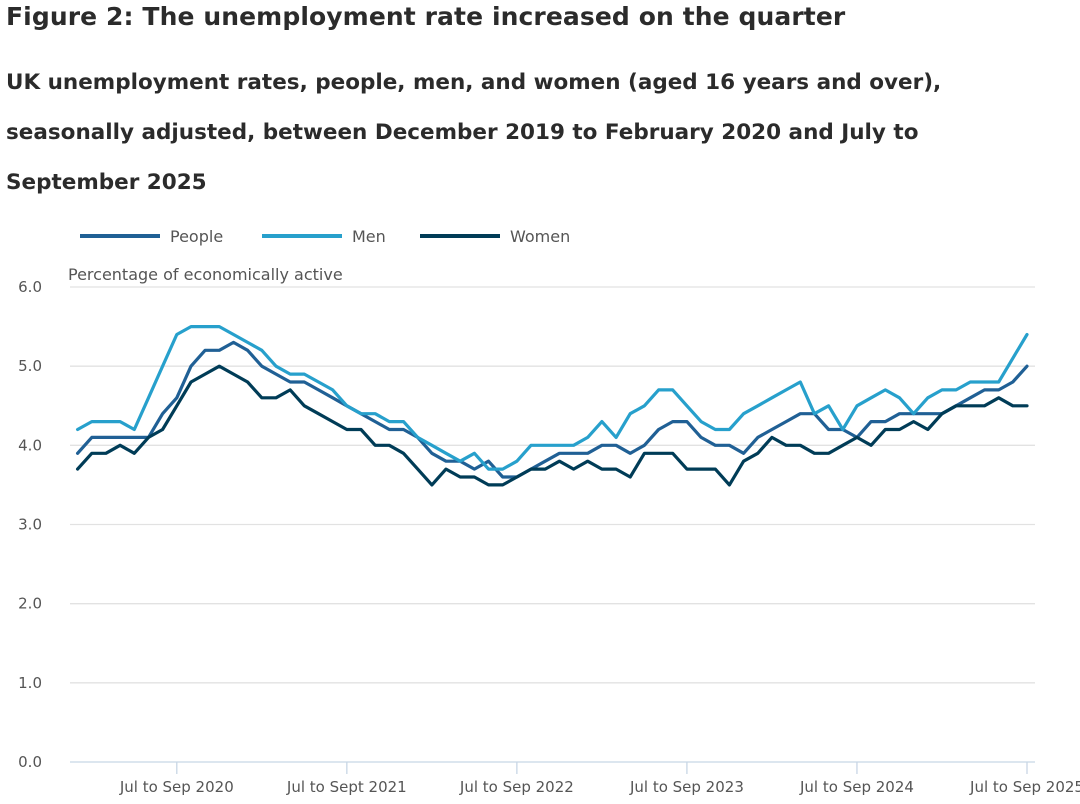  What do you see at coordinates (495, 236) in the screenshot?
I see `legend-item-women: Women` at bounding box center [495, 236].